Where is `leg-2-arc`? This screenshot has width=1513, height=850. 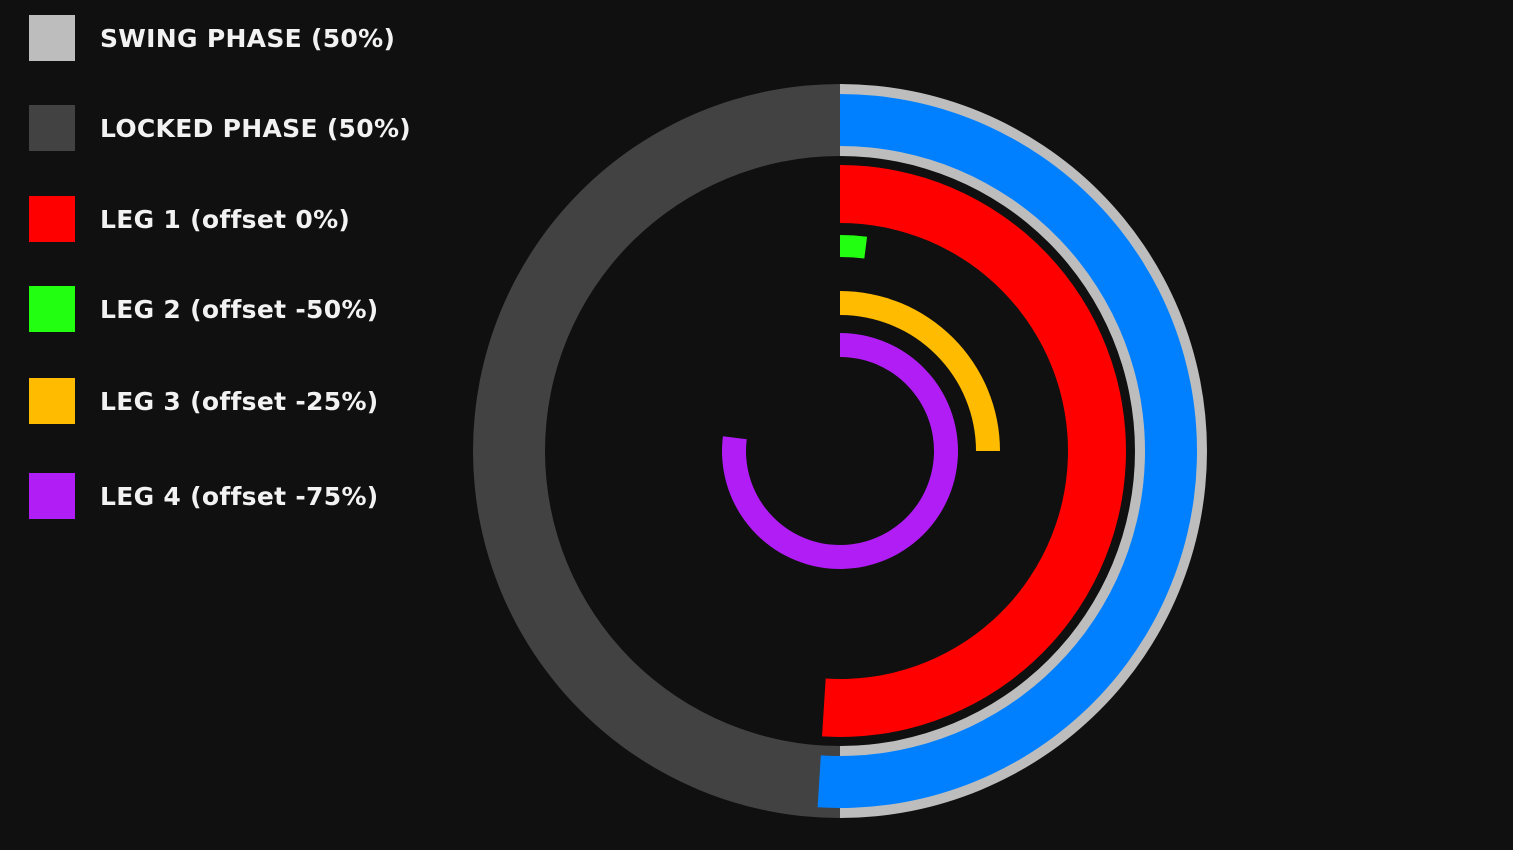 leg-2-arc is located at coordinates (854, 247).